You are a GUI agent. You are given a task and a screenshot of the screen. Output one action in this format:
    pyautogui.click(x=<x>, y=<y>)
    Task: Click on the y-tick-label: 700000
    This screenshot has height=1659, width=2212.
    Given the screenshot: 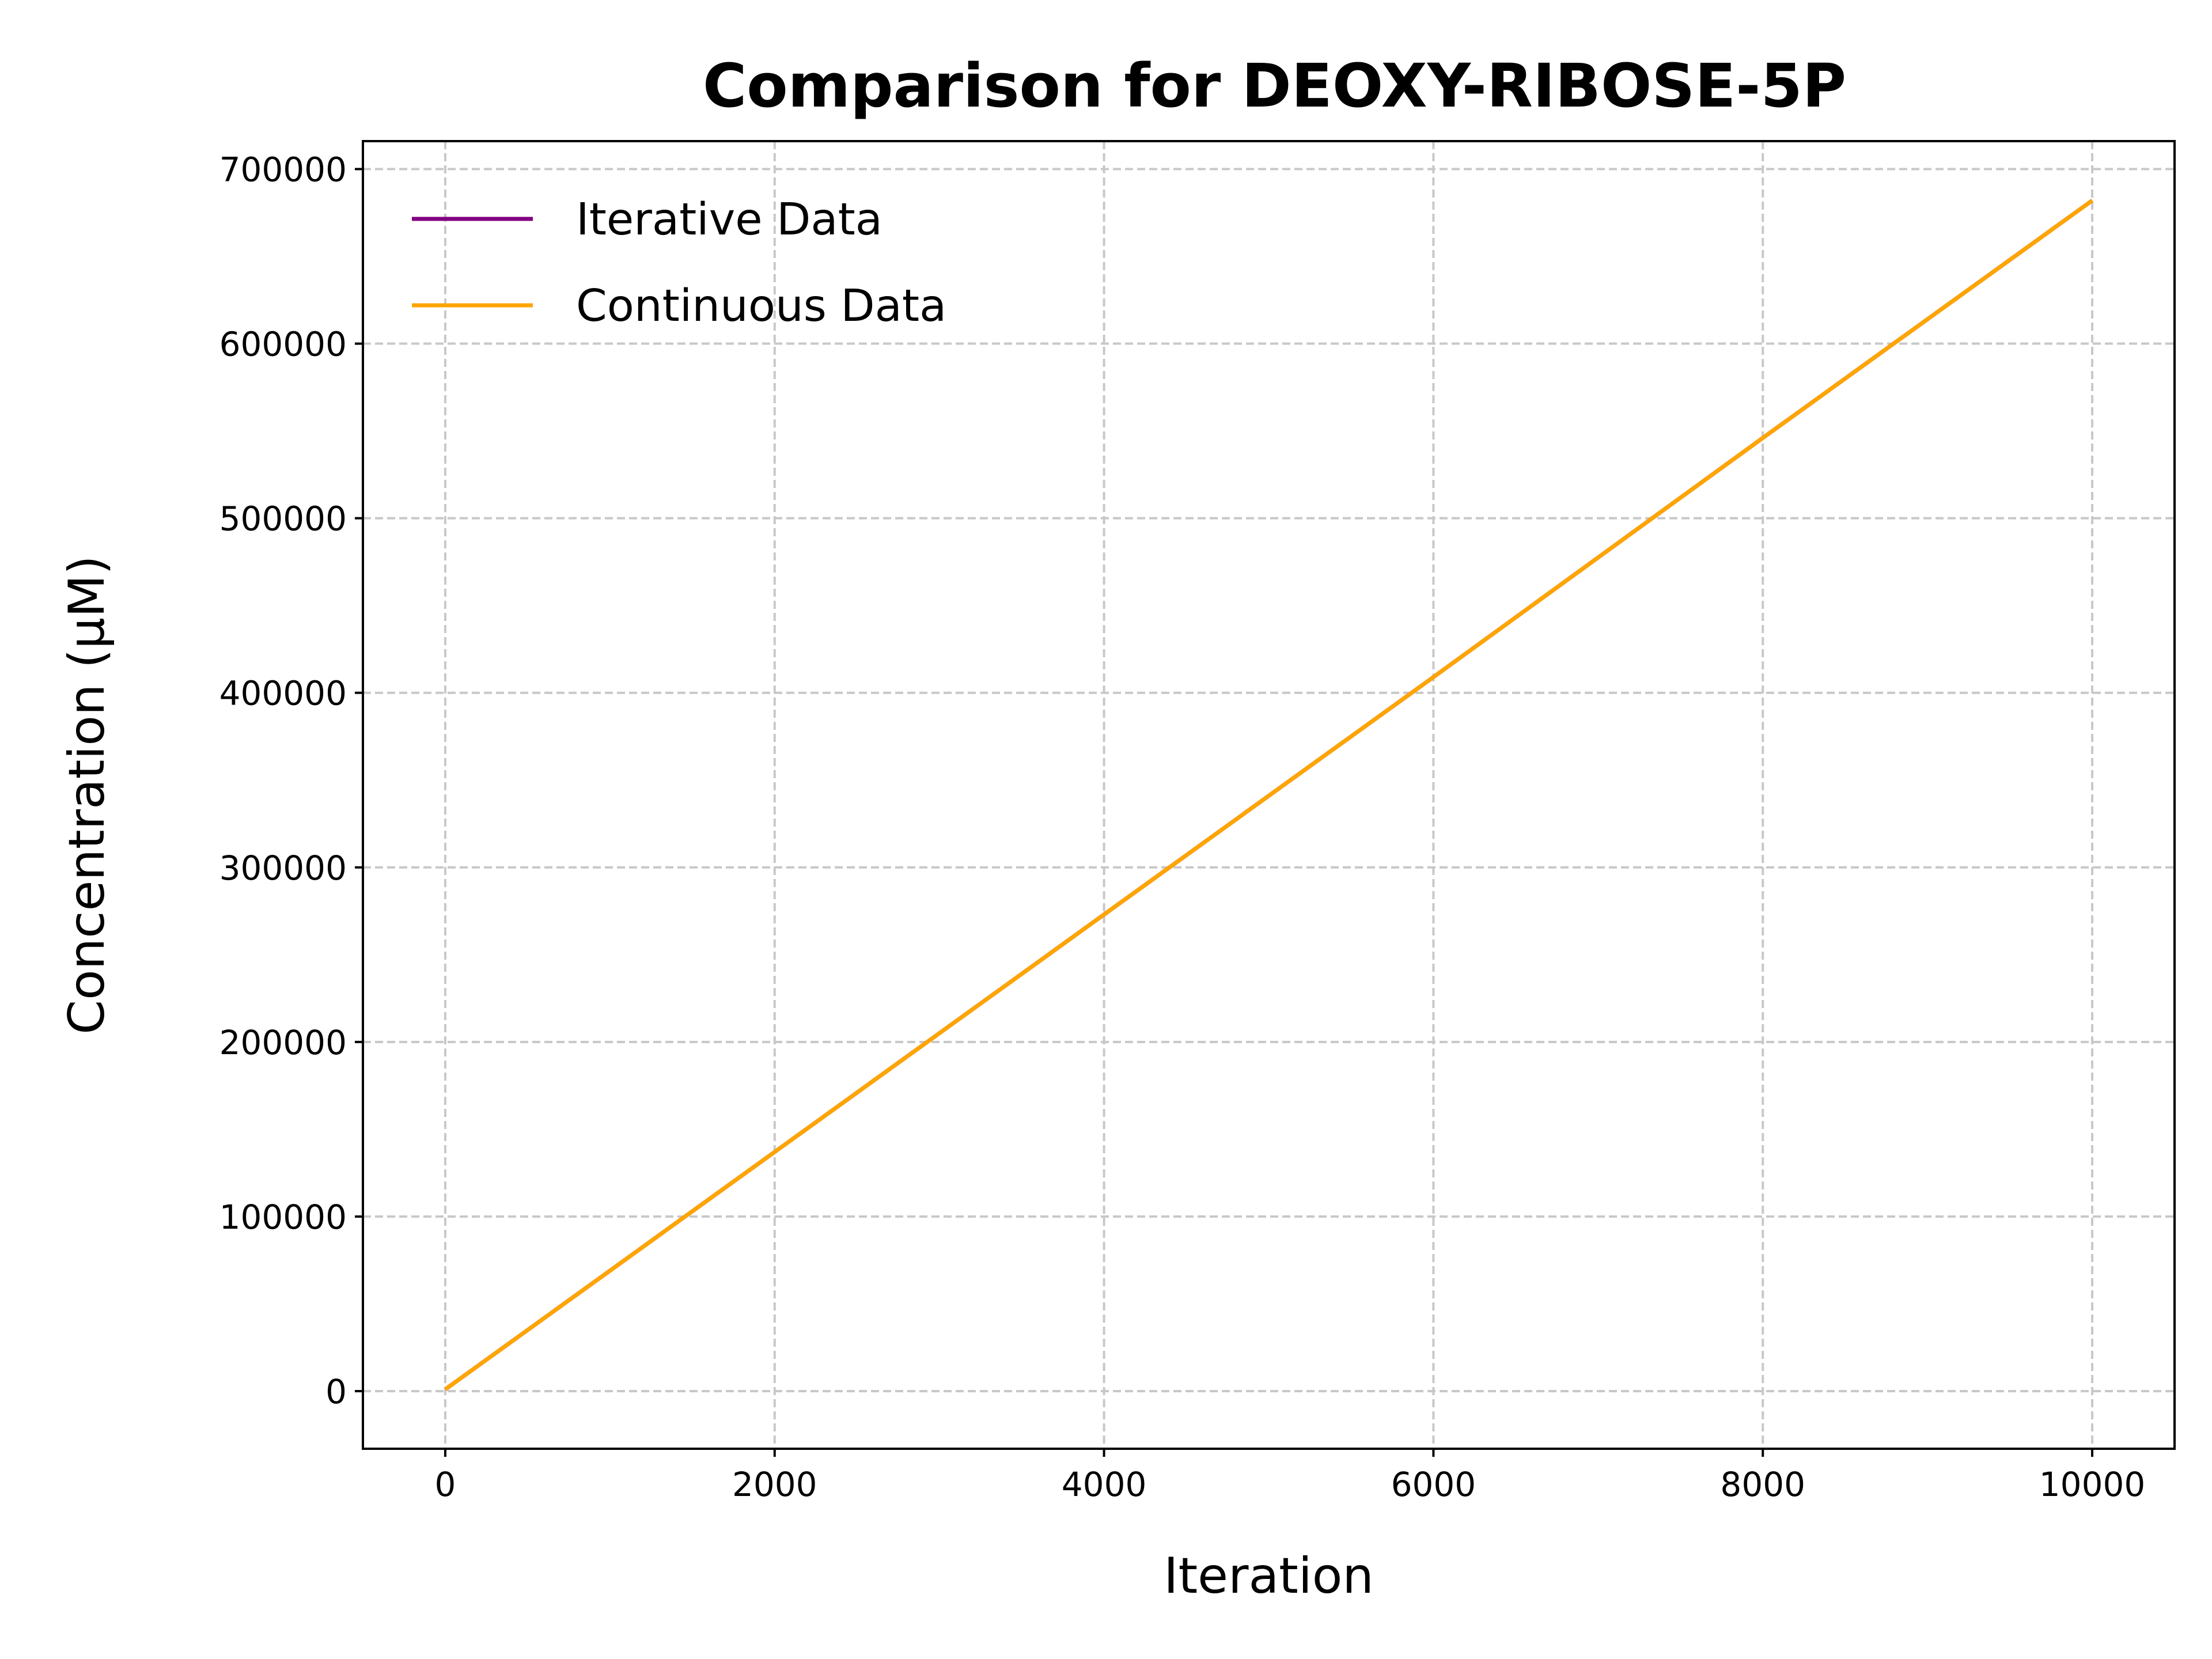 What is the action you would take?
    pyautogui.click(x=283, y=169)
    